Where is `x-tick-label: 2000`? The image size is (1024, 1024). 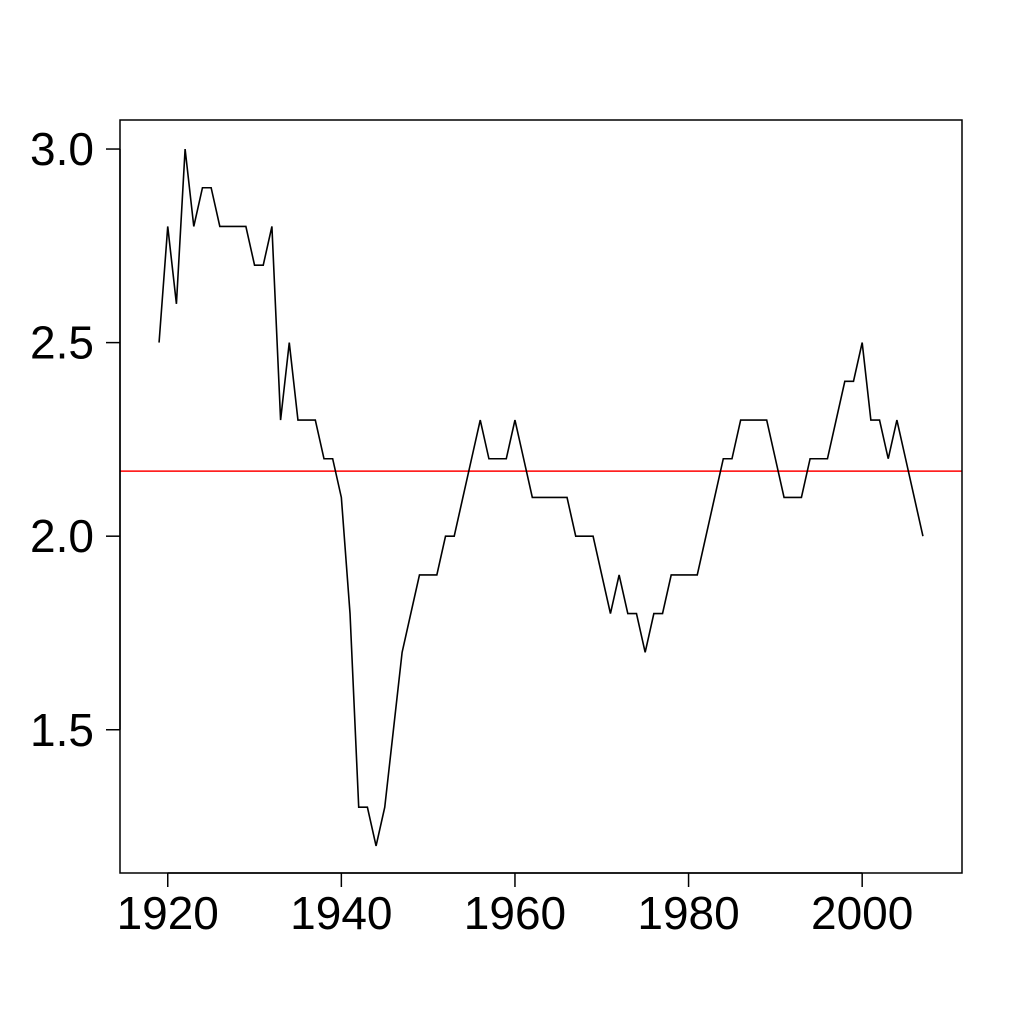
x-tick-label: 2000 is located at coordinates (862, 913).